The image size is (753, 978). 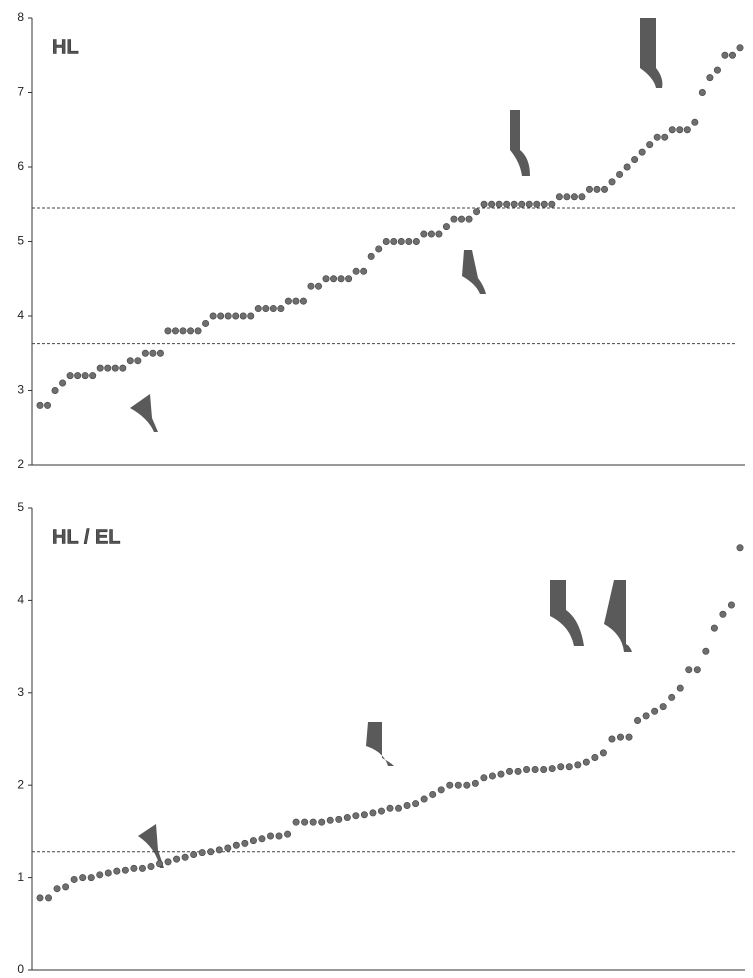 I want to click on y-tick-label: 2, so click(x=20, y=784).